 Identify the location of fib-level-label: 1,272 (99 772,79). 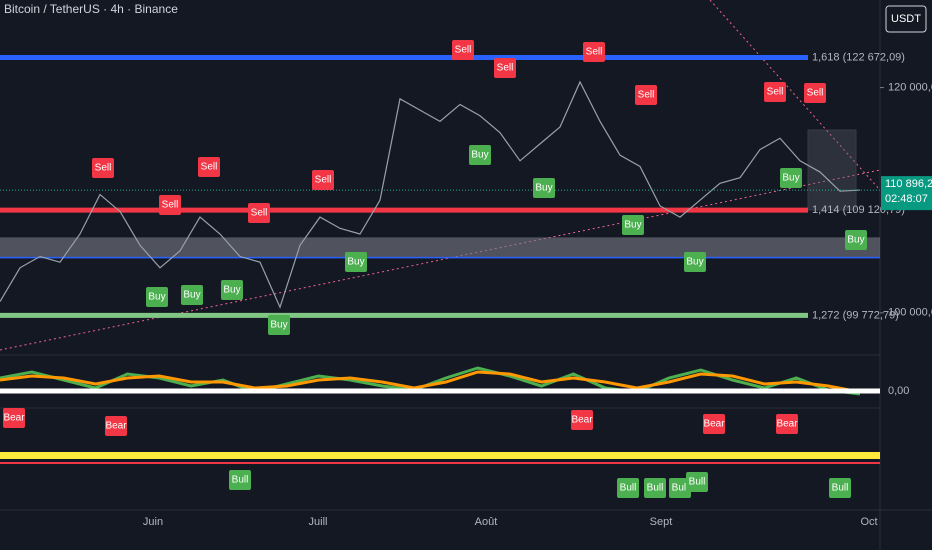
(855, 315).